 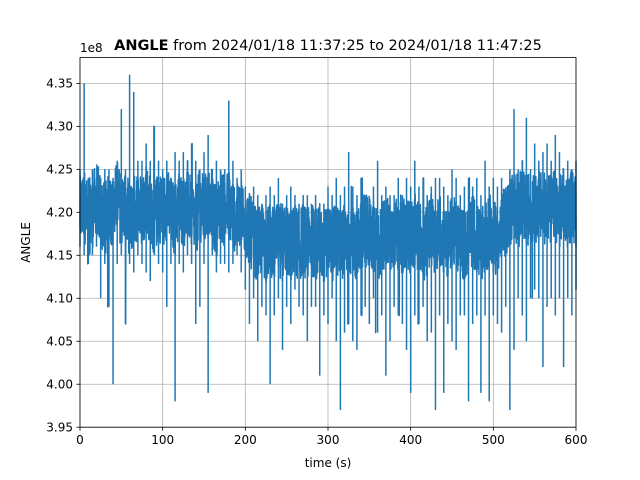 What do you see at coordinates (59, 127) in the screenshot?
I see `y-tick-label: 4.30` at bounding box center [59, 127].